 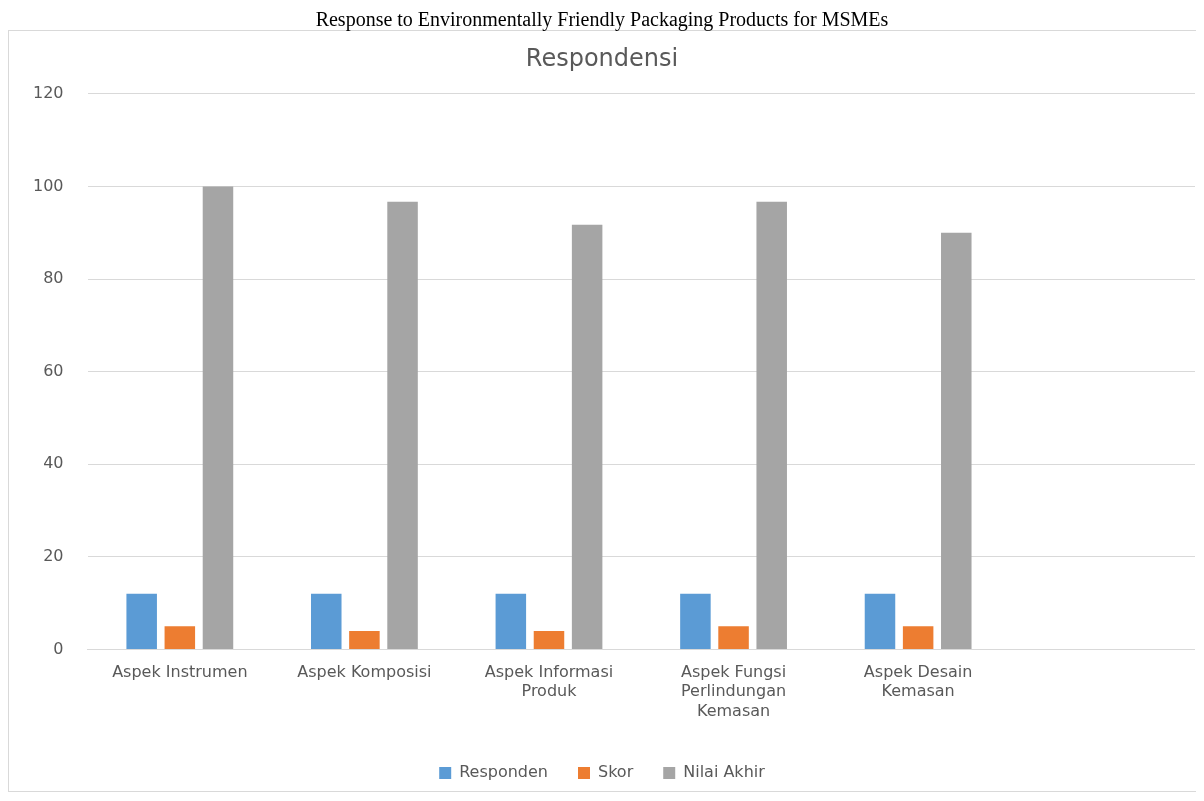 What do you see at coordinates (602, 19) in the screenshot?
I see `chart-title: Response to Environmentally Friendly Packaging Products for MSMEs` at bounding box center [602, 19].